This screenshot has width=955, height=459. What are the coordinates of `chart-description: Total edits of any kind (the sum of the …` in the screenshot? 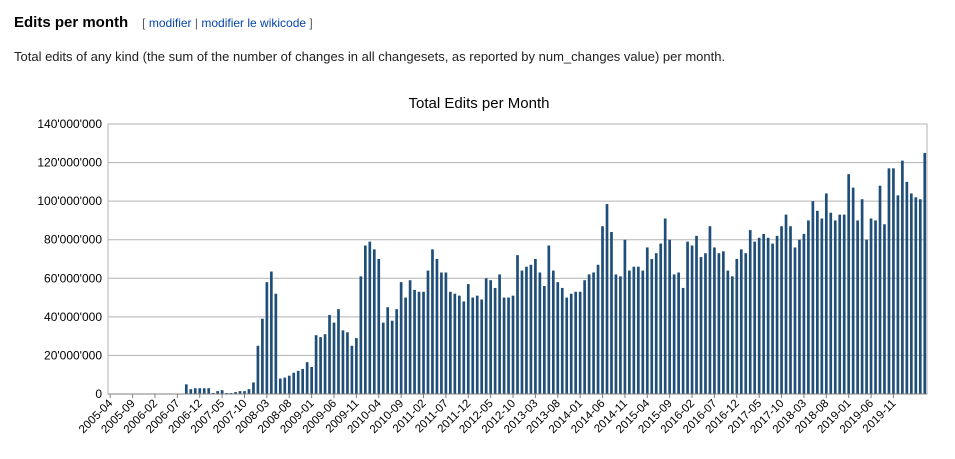 It's located at (370, 56).